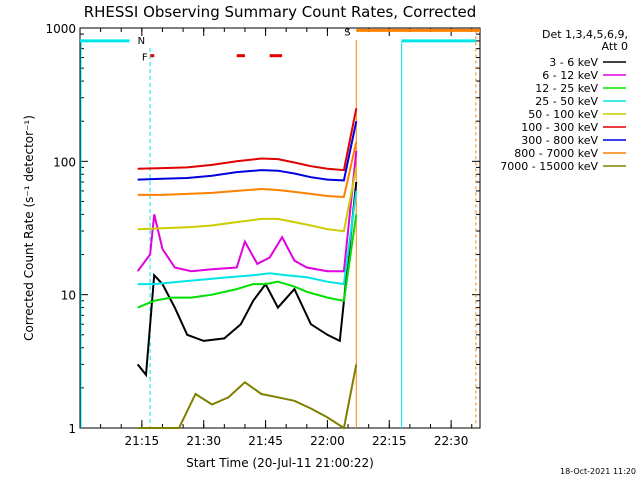  What do you see at coordinates (451, 441) in the screenshot?
I see `x-tick-label-5: 22:30` at bounding box center [451, 441].